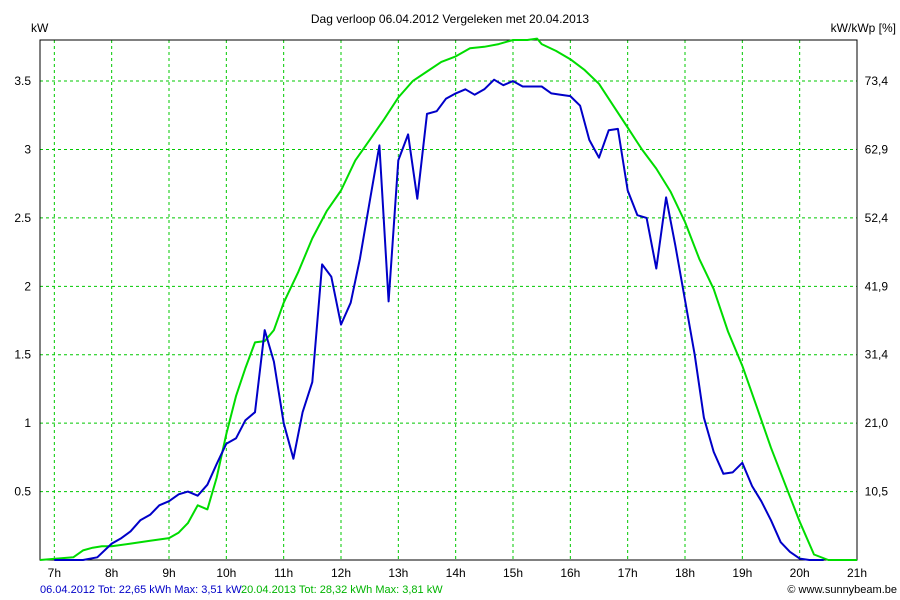 The width and height of the screenshot is (900, 600). What do you see at coordinates (570, 573) in the screenshot?
I see `x-tick-label: 16h` at bounding box center [570, 573].